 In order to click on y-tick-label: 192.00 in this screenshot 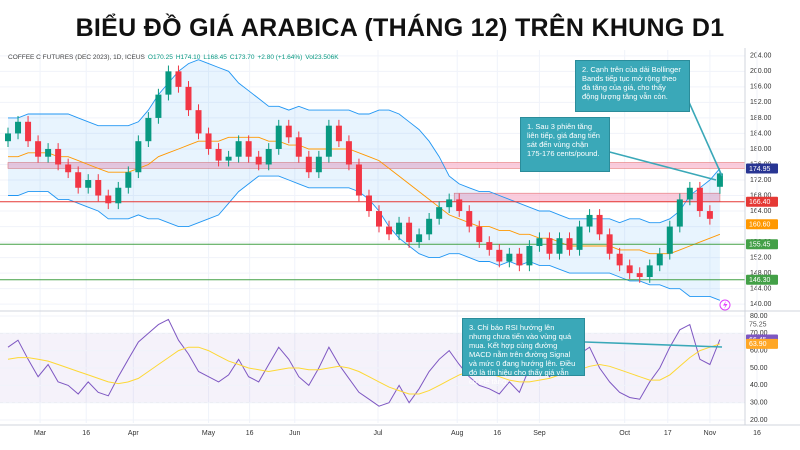, I will do `click(761, 102)`.